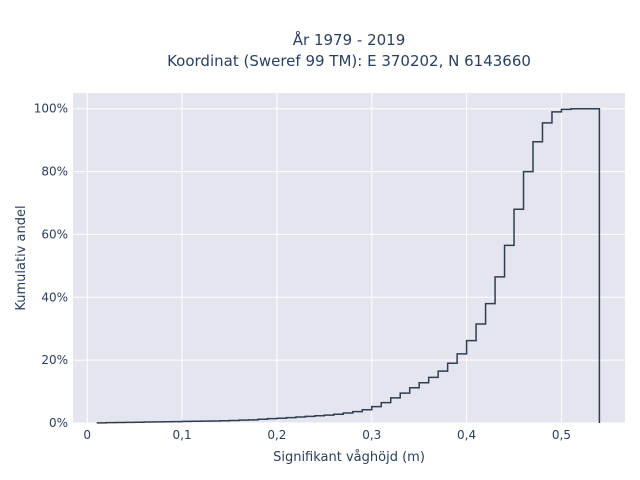 The image size is (640, 480). What do you see at coordinates (54, 360) in the screenshot?
I see `y-tick-label: 20%` at bounding box center [54, 360].